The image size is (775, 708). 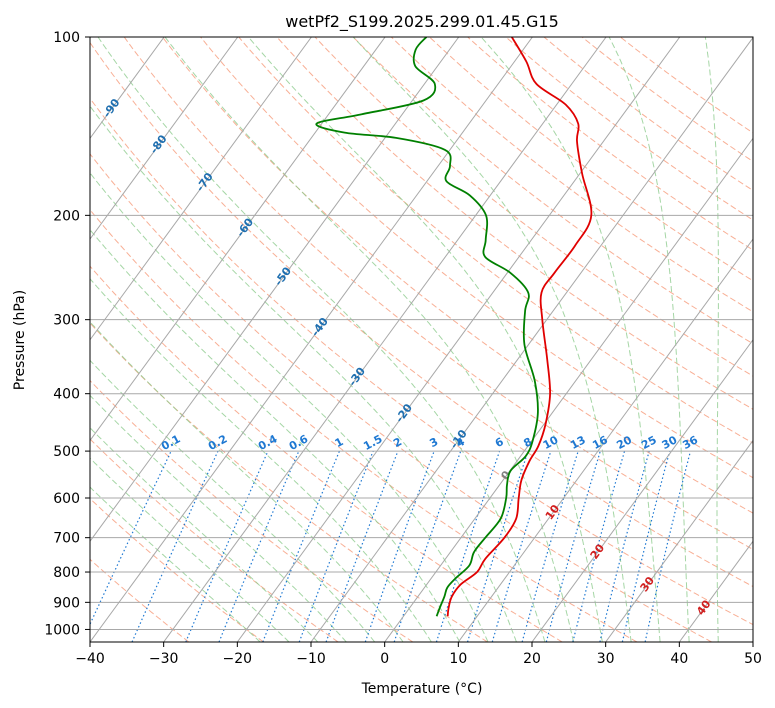 What do you see at coordinates (311, 659) in the screenshot?
I see `x-tick-label: −10` at bounding box center [311, 659].